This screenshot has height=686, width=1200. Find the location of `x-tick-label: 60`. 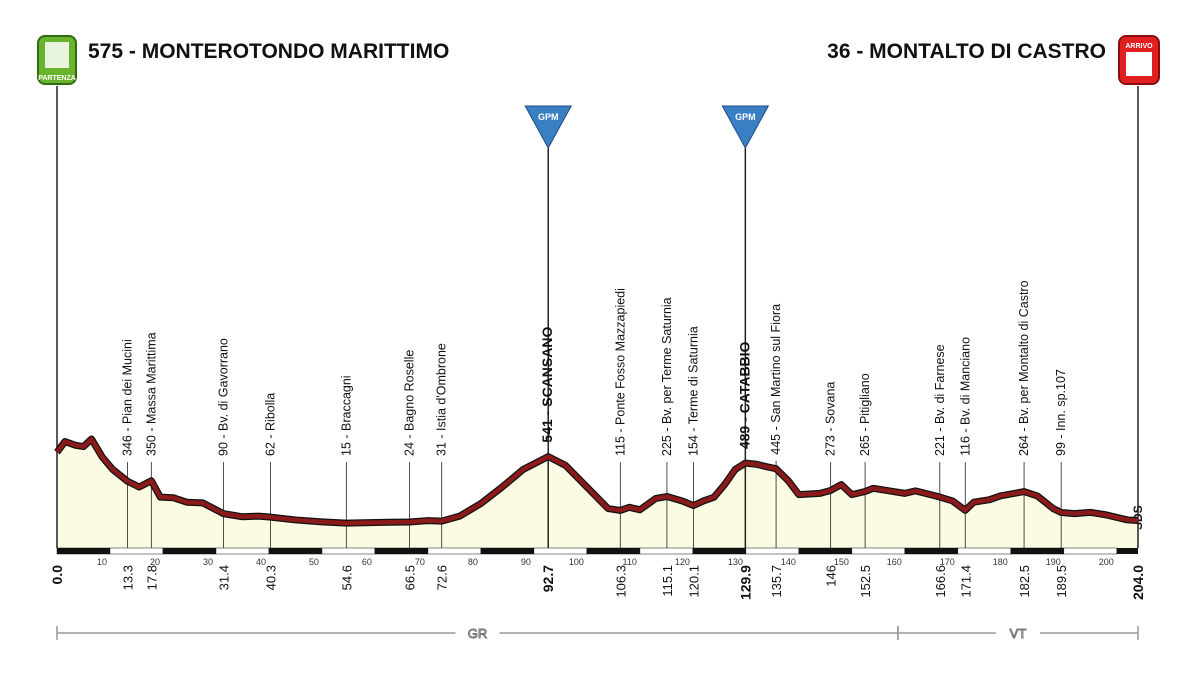

x-tick-label: 60 is located at coordinates (367, 562).